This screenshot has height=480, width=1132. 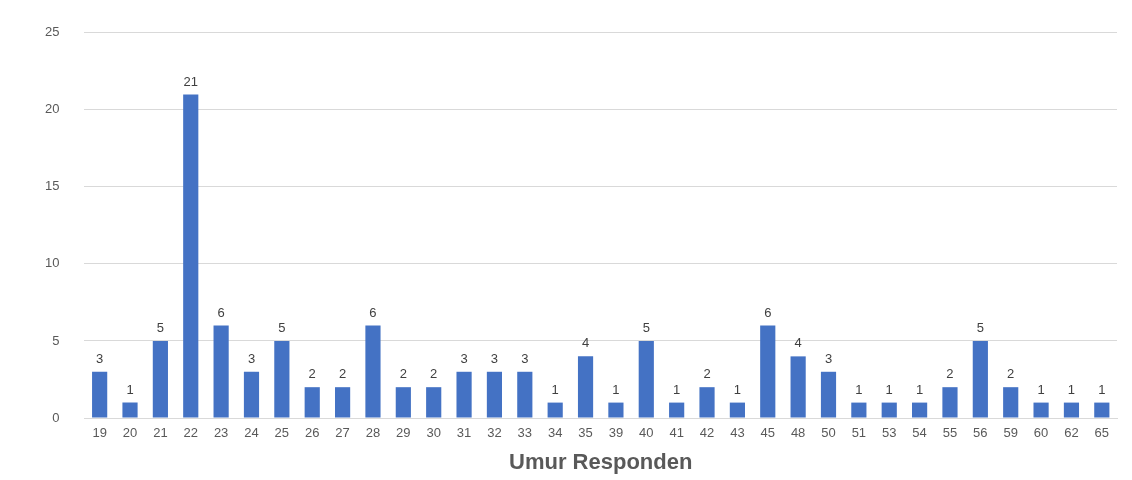 I want to click on x-tick-label: 43, so click(x=737, y=433).